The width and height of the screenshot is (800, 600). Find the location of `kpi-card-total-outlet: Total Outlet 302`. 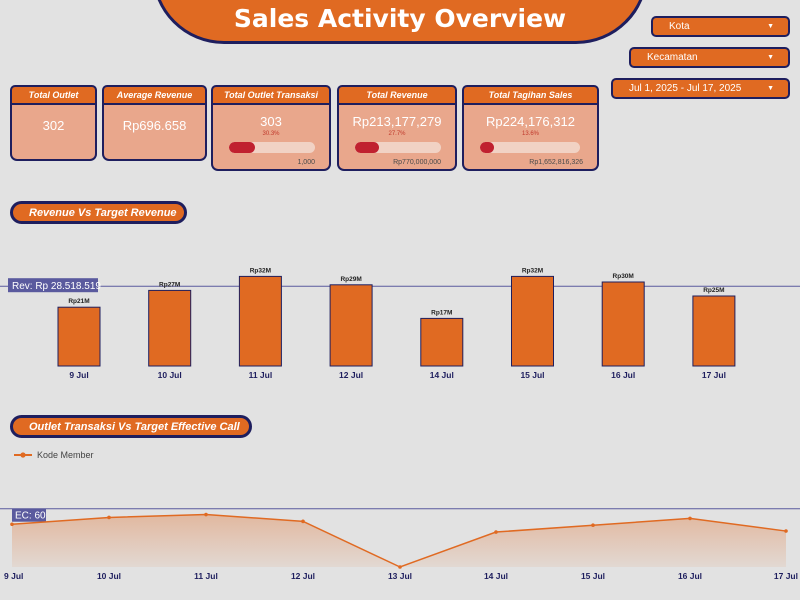

kpi-card-total-outlet: Total Outlet 302 is located at coordinates (53, 123).